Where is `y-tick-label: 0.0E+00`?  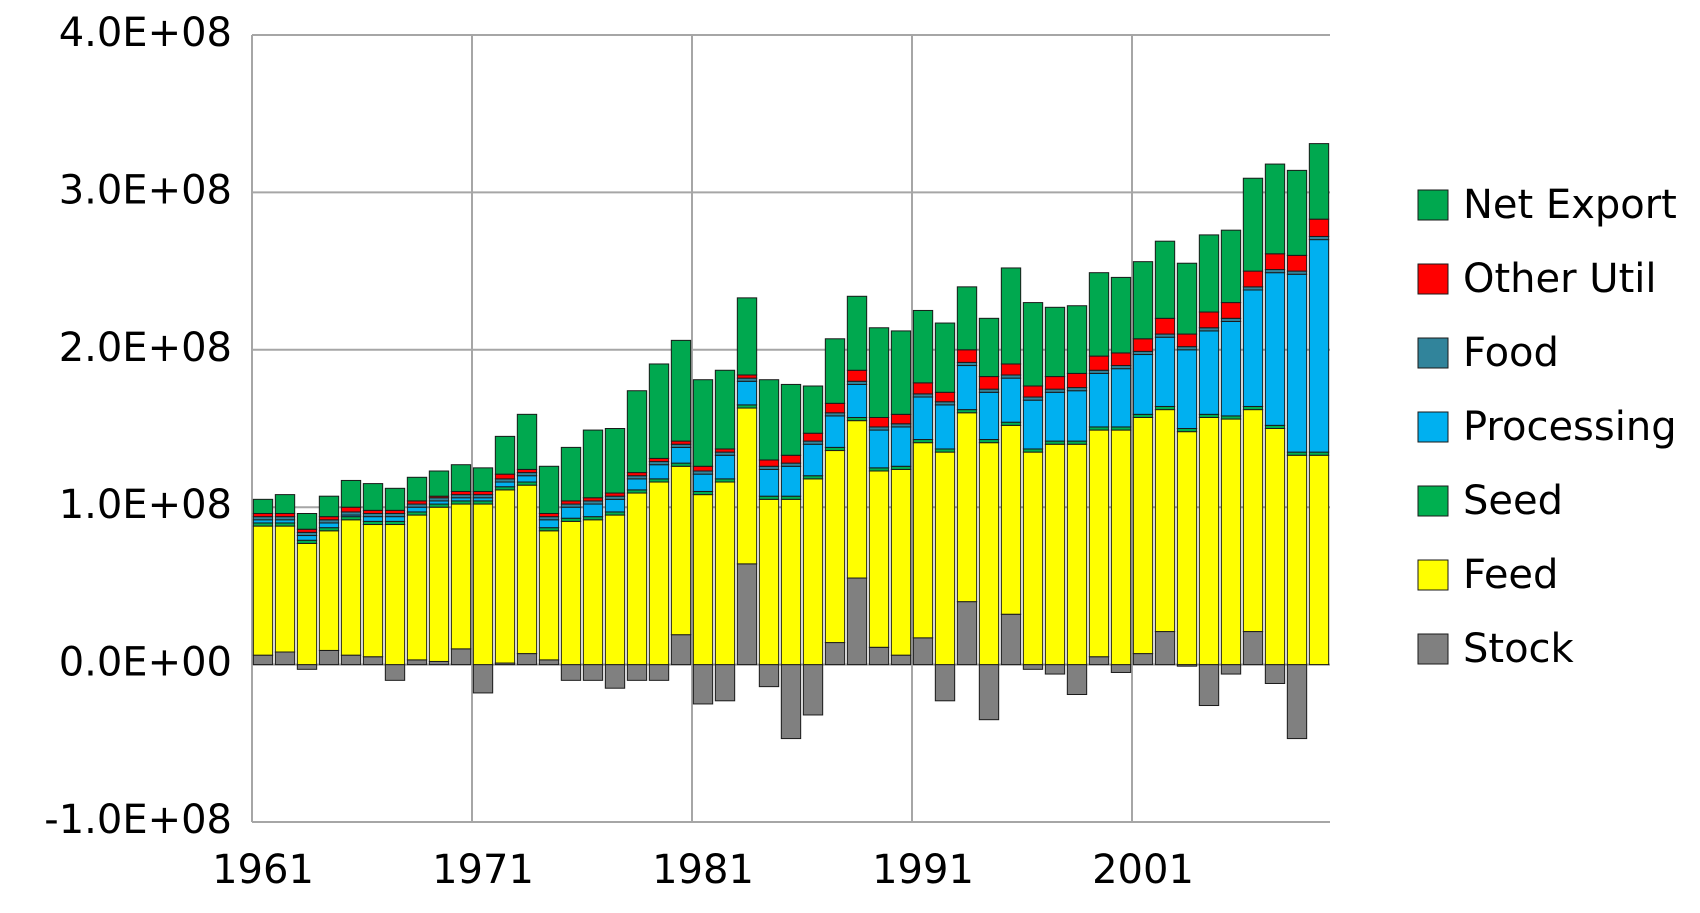 y-tick-label: 0.0E+00 is located at coordinates (145, 663).